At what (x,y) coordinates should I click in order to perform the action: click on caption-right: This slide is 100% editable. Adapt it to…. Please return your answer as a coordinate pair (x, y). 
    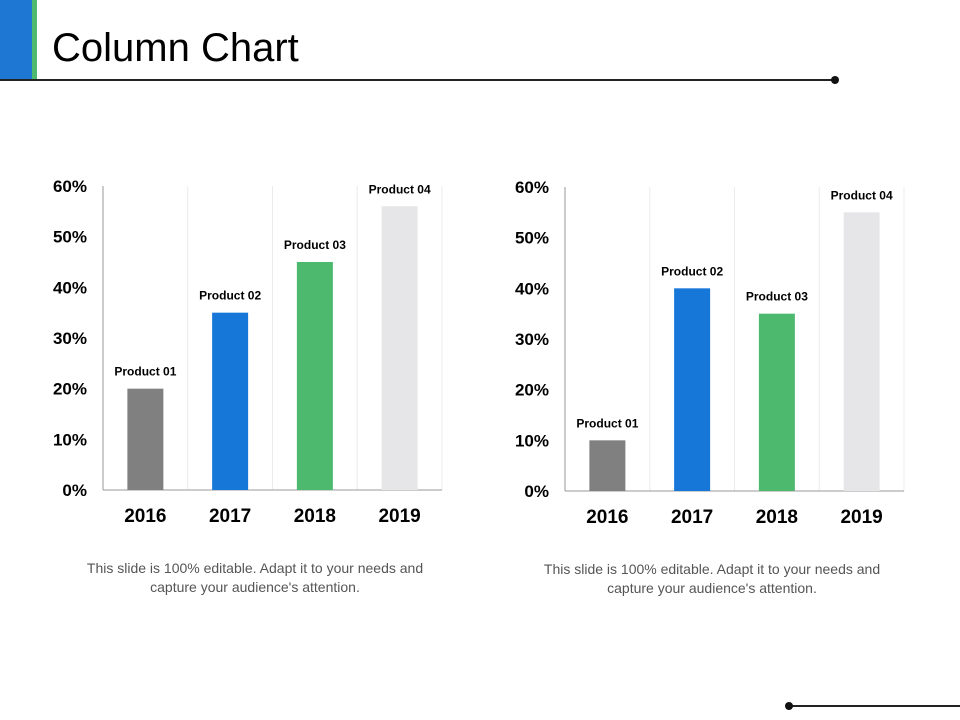
    Looking at the image, I should click on (712, 578).